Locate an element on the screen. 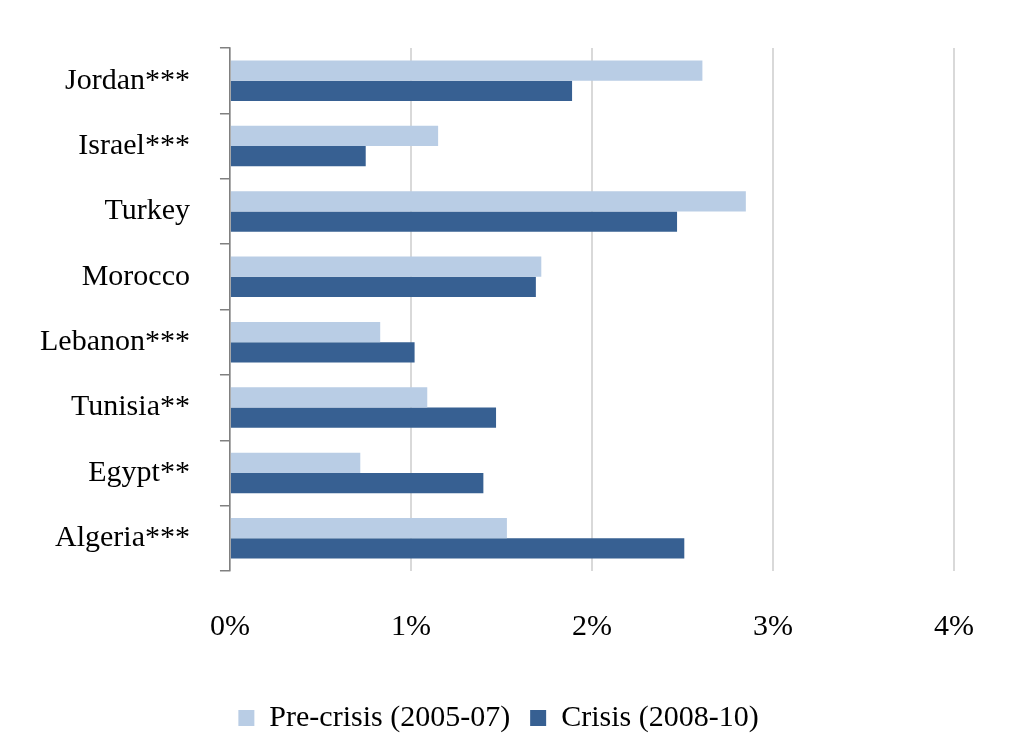  legend-label: Pre-crisis (2005-07) is located at coordinates (390, 715).